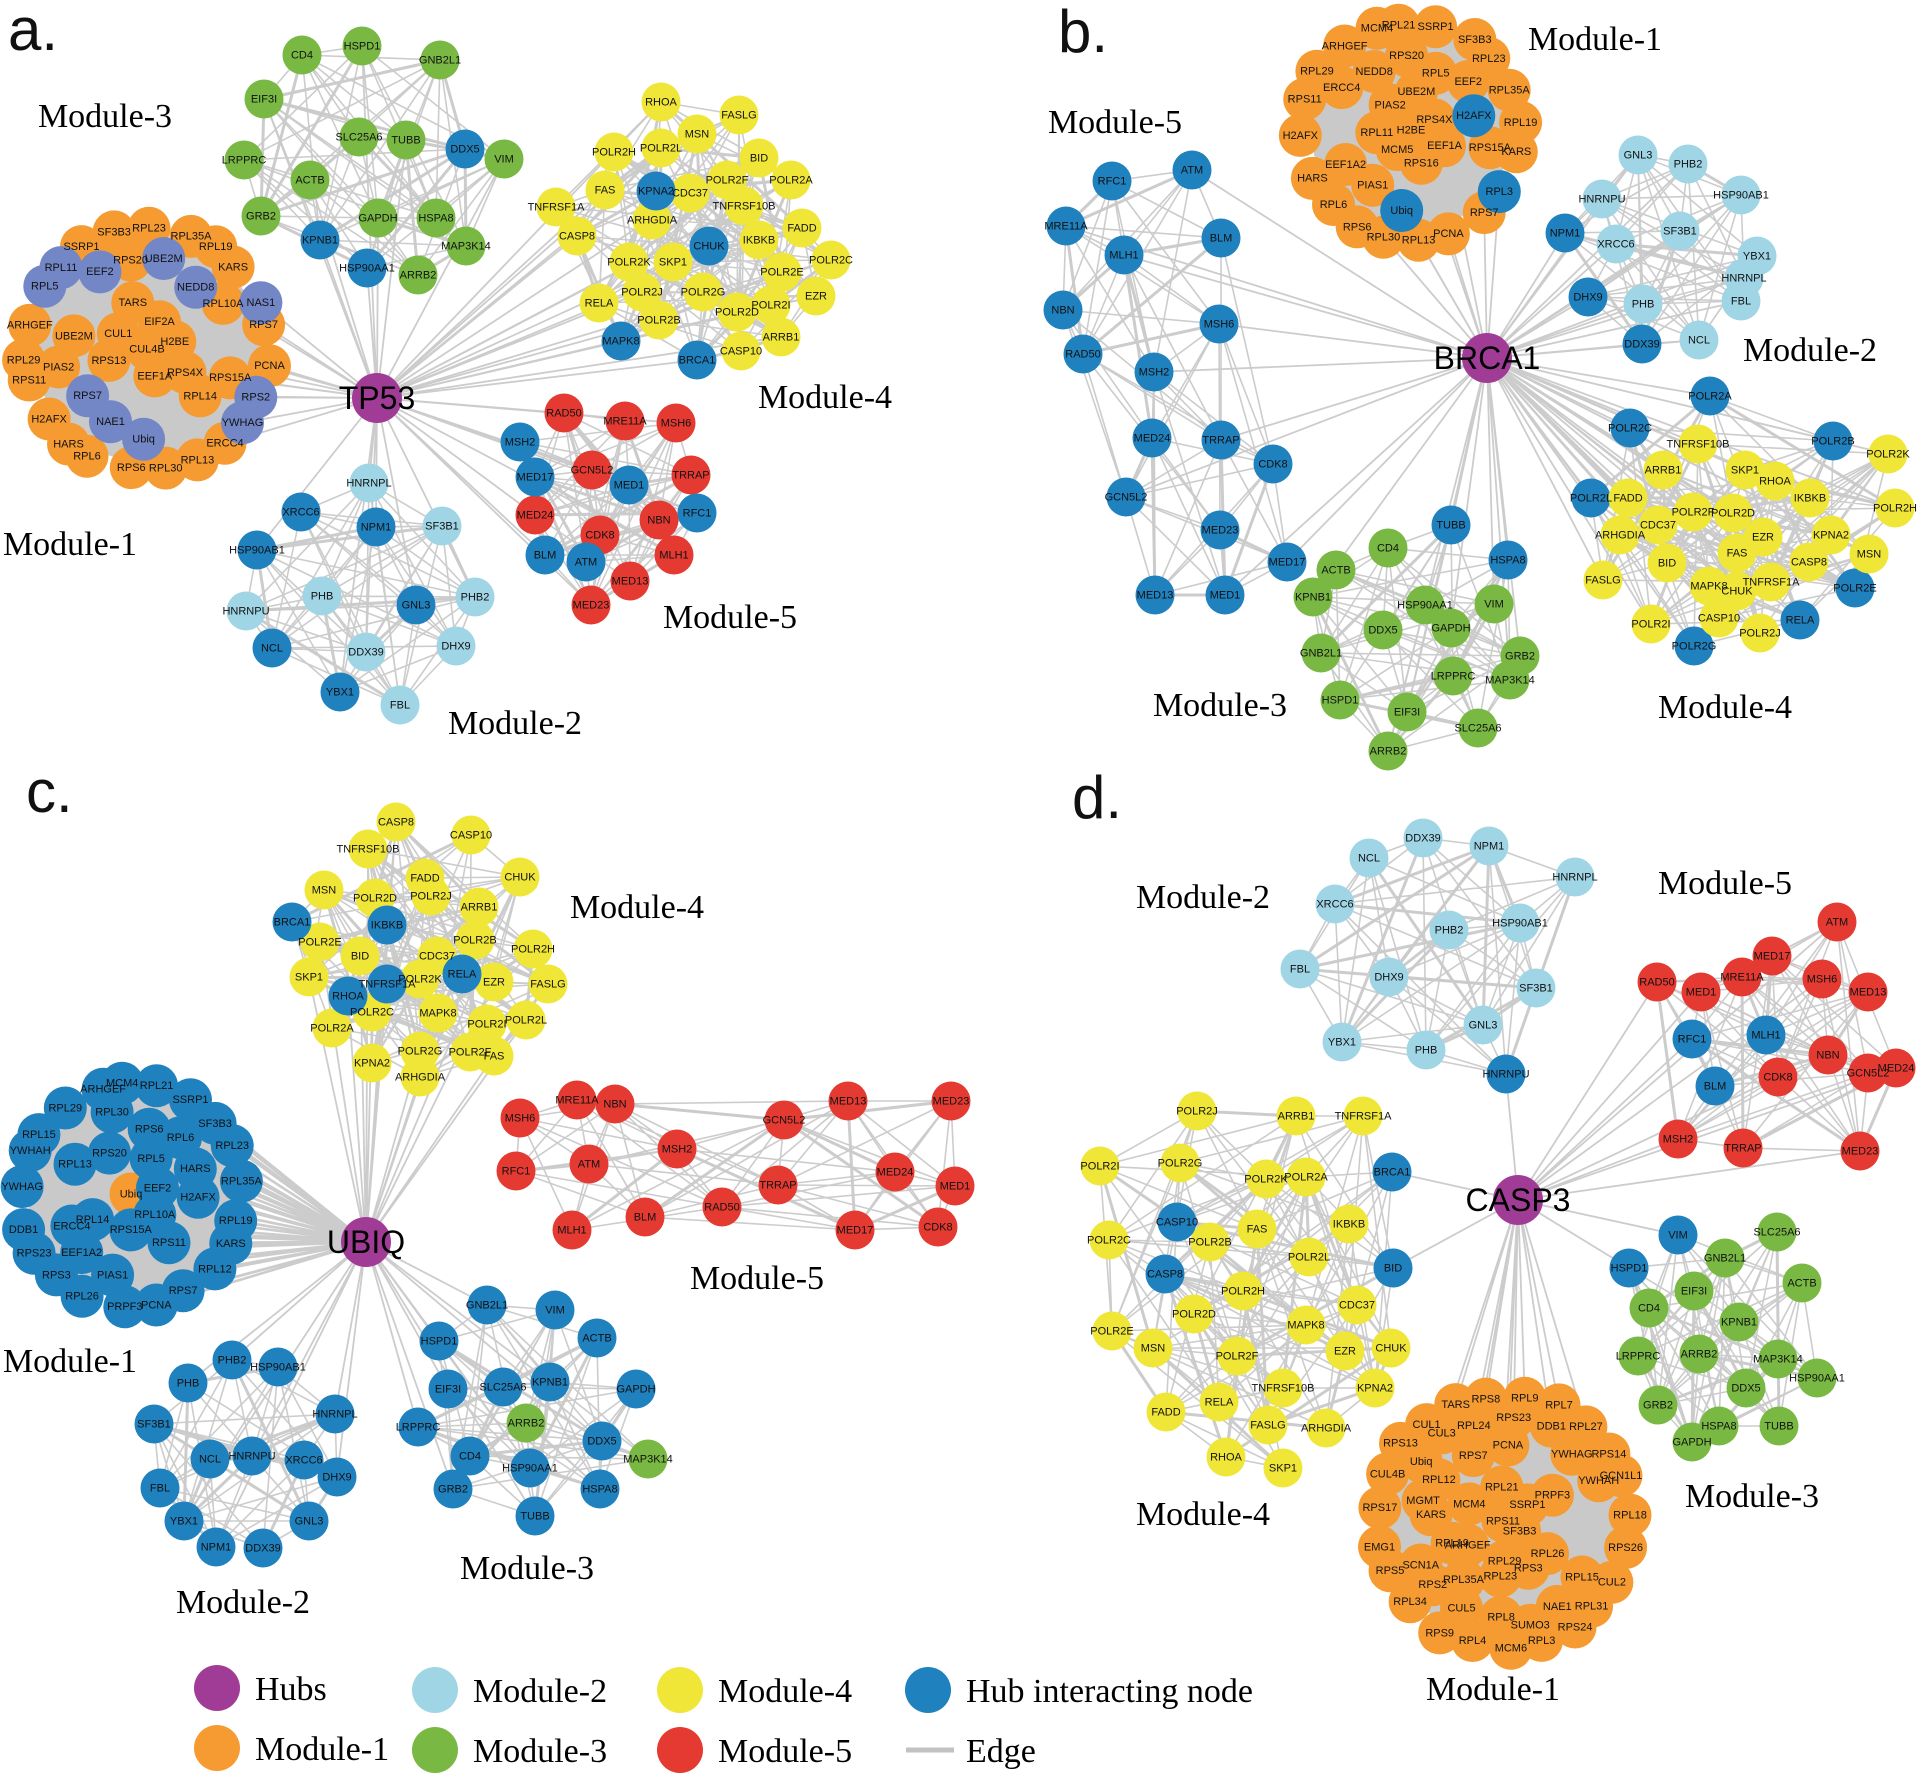  I want to click on svg-text: RPS6, so click(149, 1130).